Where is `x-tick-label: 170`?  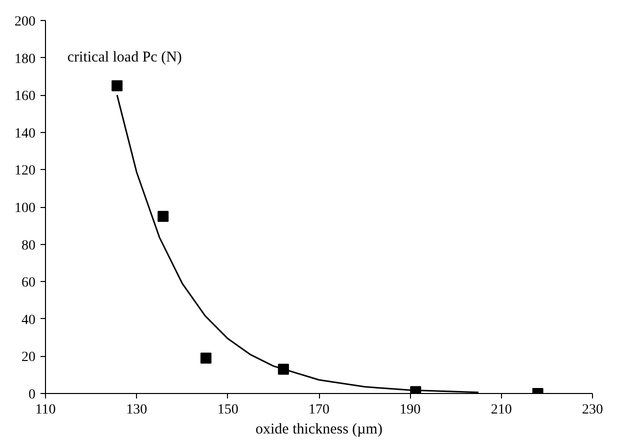
x-tick-label: 170 is located at coordinates (319, 410).